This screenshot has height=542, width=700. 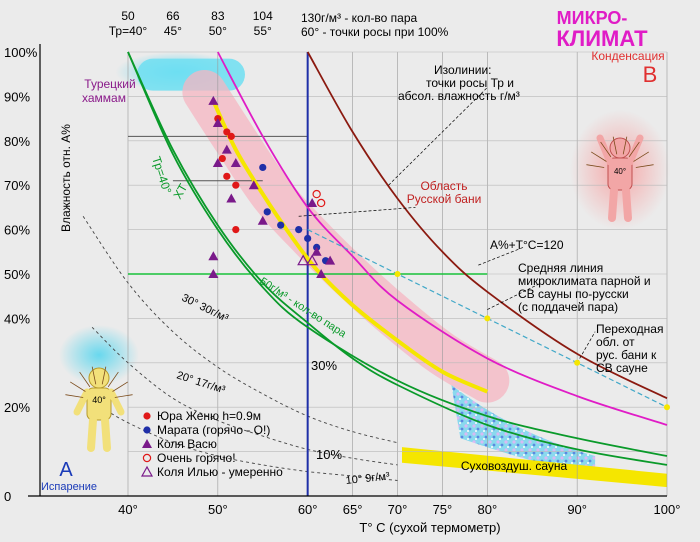 What do you see at coordinates (66, 178) in the screenshot?
I see `y-axis-title: Влажность отн. A%` at bounding box center [66, 178].